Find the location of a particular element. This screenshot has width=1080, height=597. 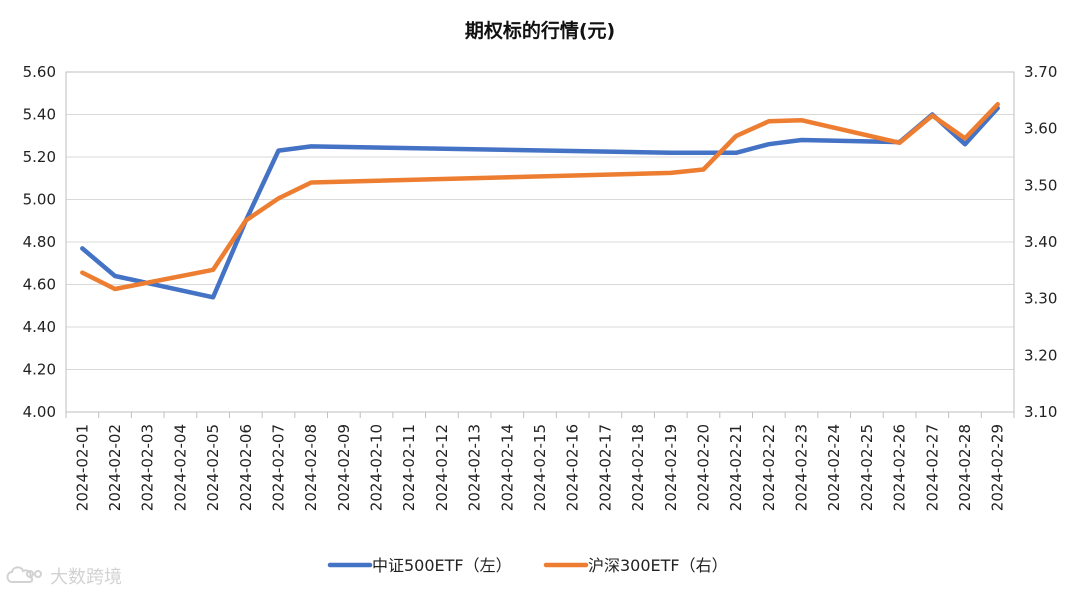

y-right-tick-label: 3.10 is located at coordinates (1040, 412).